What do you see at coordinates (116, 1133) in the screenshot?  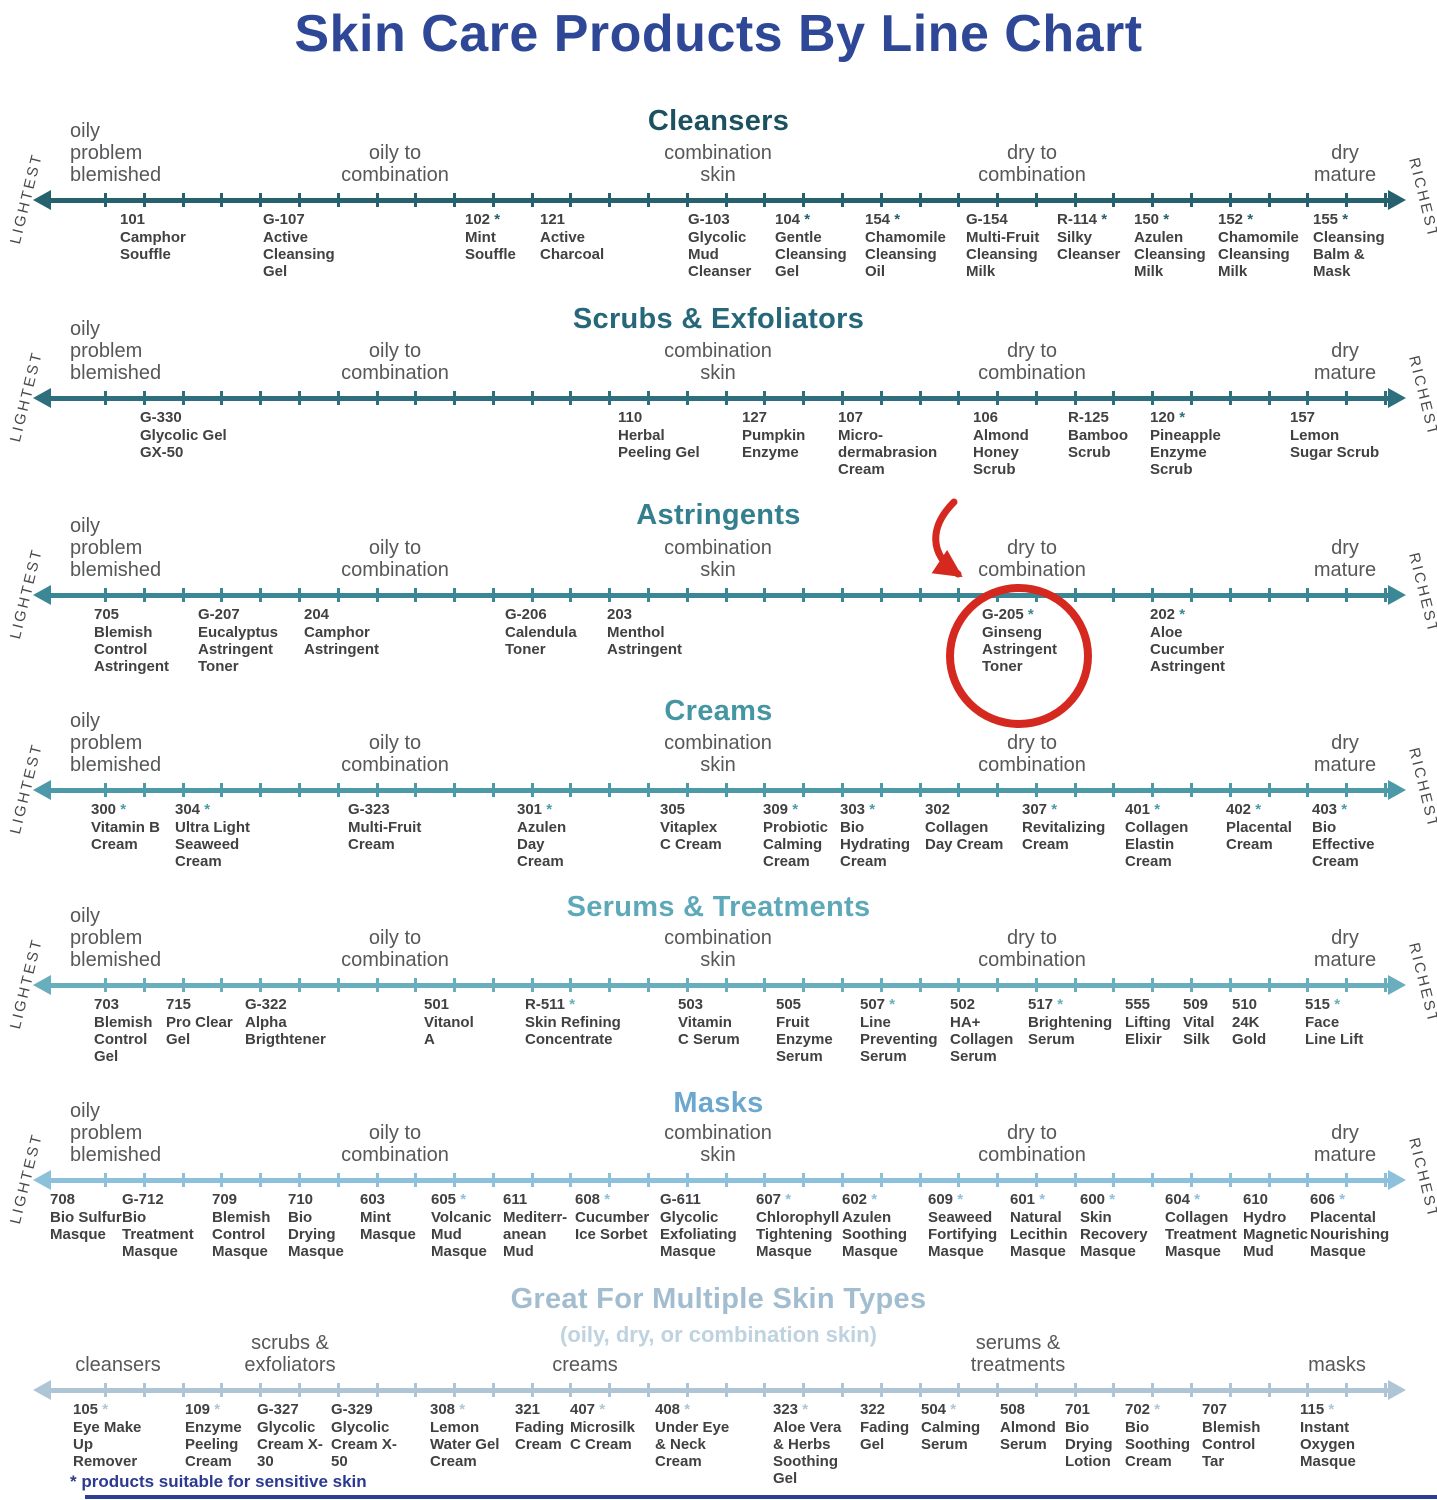 I see `zone-label: oily problem blemished` at bounding box center [116, 1133].